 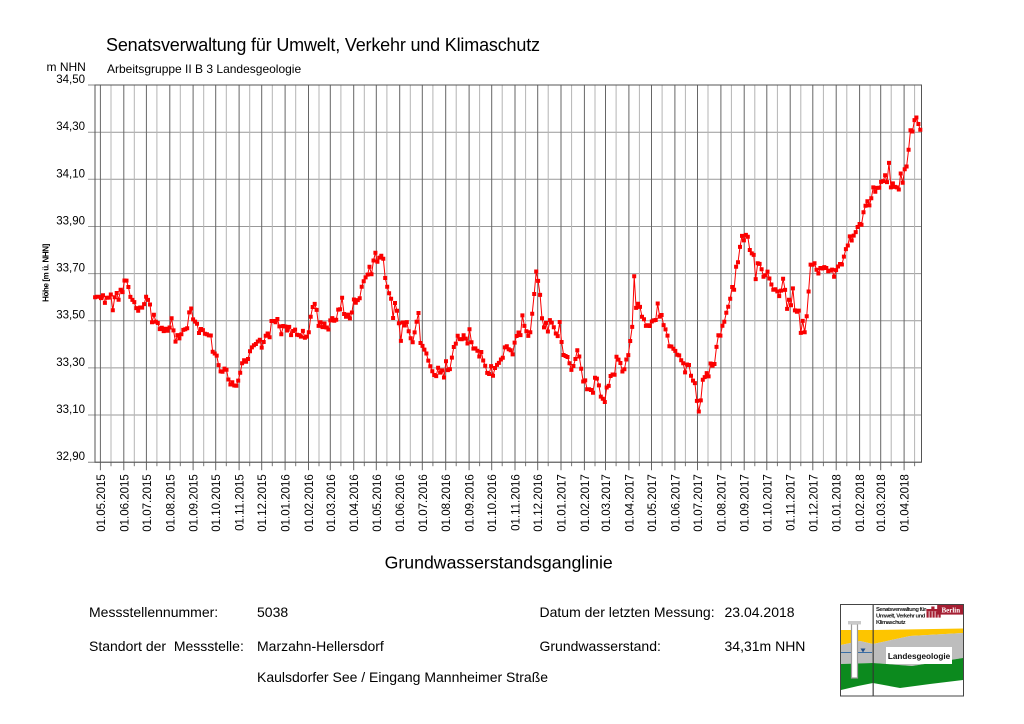 What do you see at coordinates (401, 503) in the screenshot?
I see `svg-text: 01.06.2016` at bounding box center [401, 503].